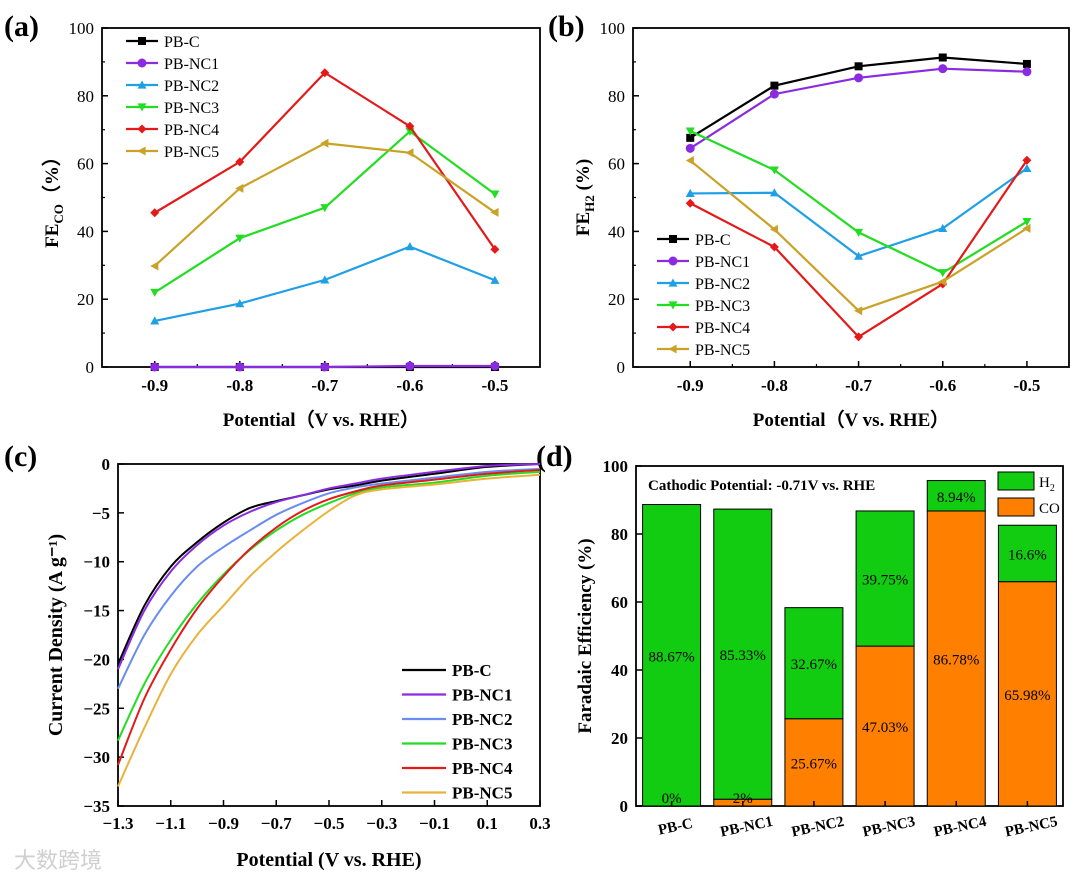 This screenshot has height=879, width=1080. Describe the element at coordinates (223, 823) in the screenshot. I see `x-tick-label: −0.9` at that location.